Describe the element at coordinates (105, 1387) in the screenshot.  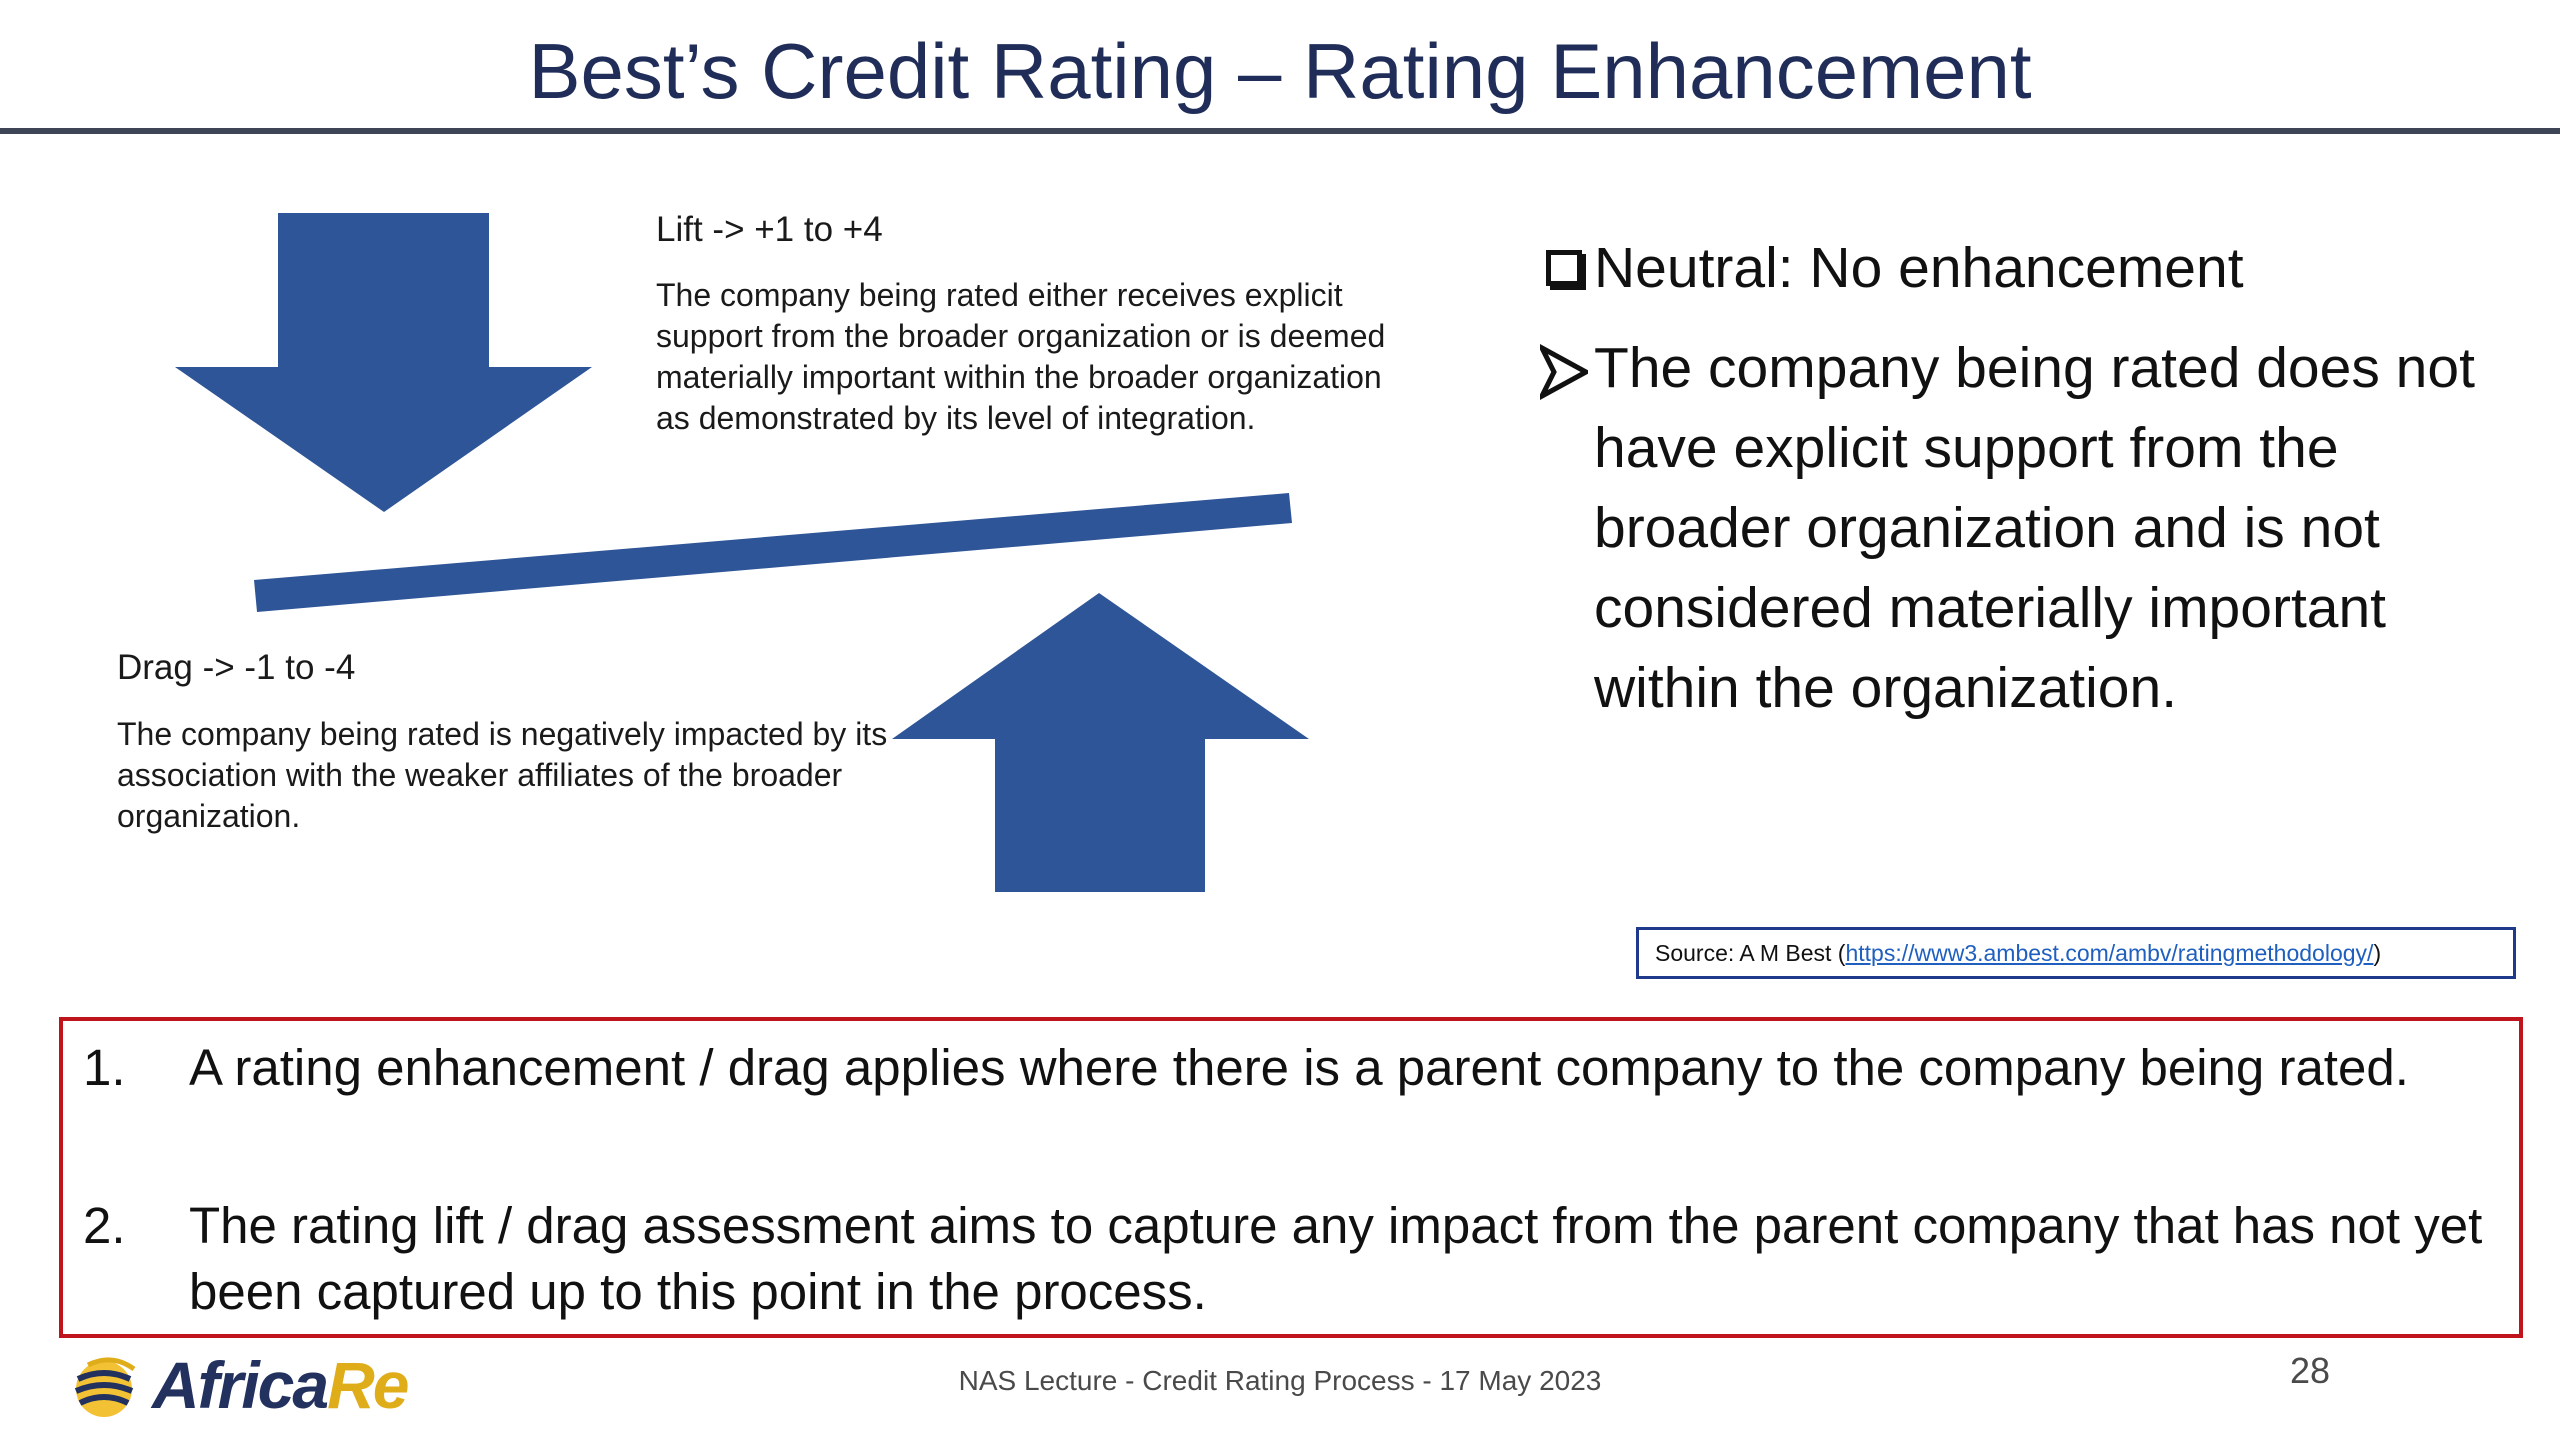
I see `globe-logo-icon` at that location.